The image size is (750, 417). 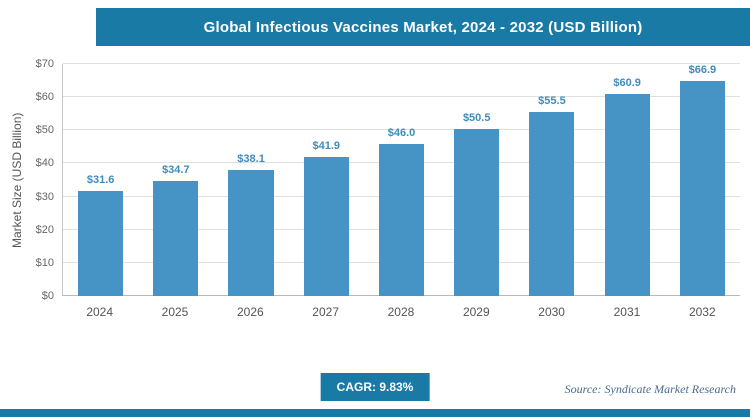 What do you see at coordinates (44, 262) in the screenshot?
I see `y-tick-label: $10` at bounding box center [44, 262].